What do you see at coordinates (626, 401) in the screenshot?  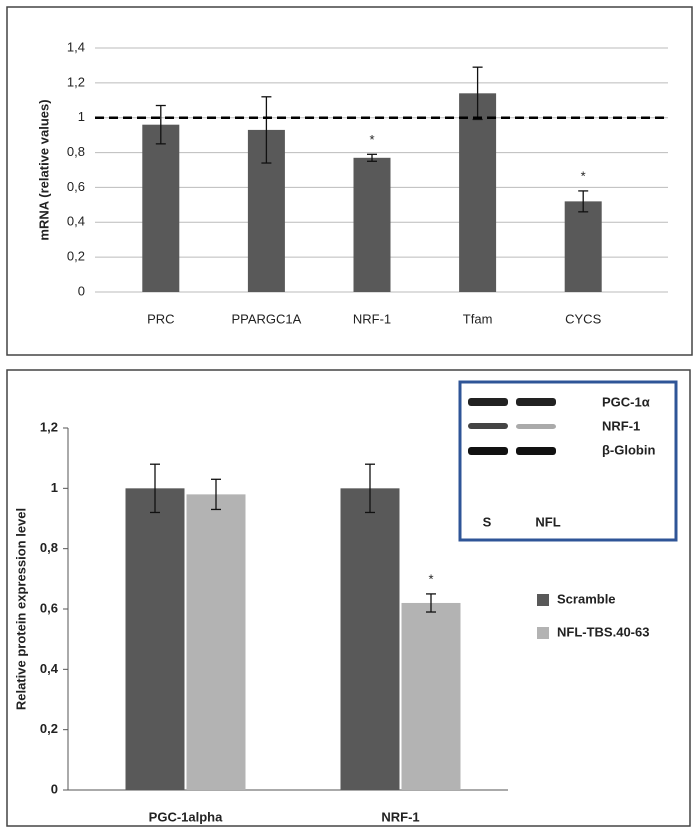 I see `blot-label: PGC-1α` at bounding box center [626, 401].